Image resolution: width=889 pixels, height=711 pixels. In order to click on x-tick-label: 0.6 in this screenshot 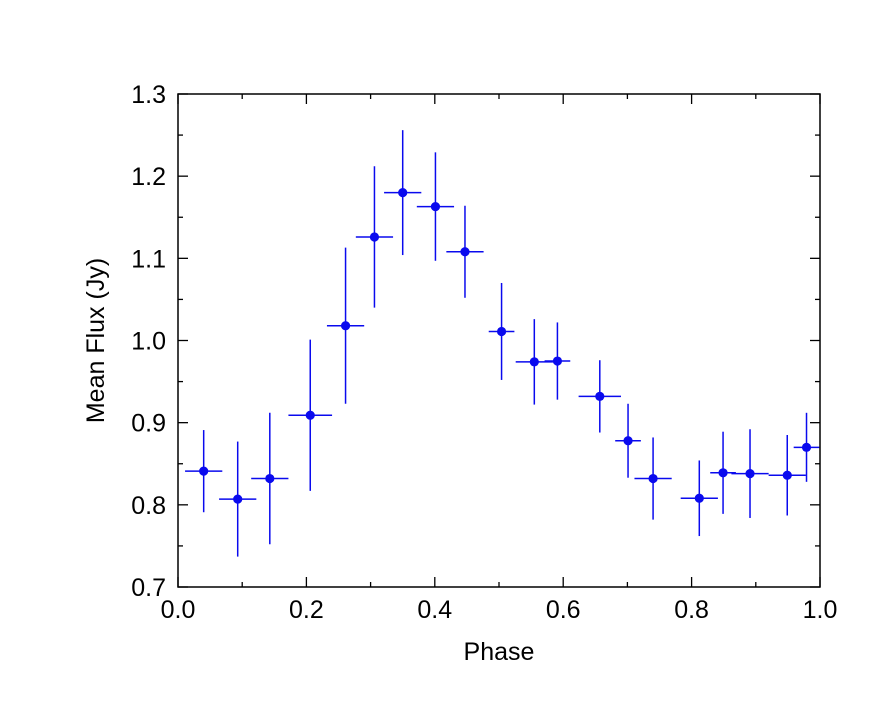, I will do `click(563, 610)`.